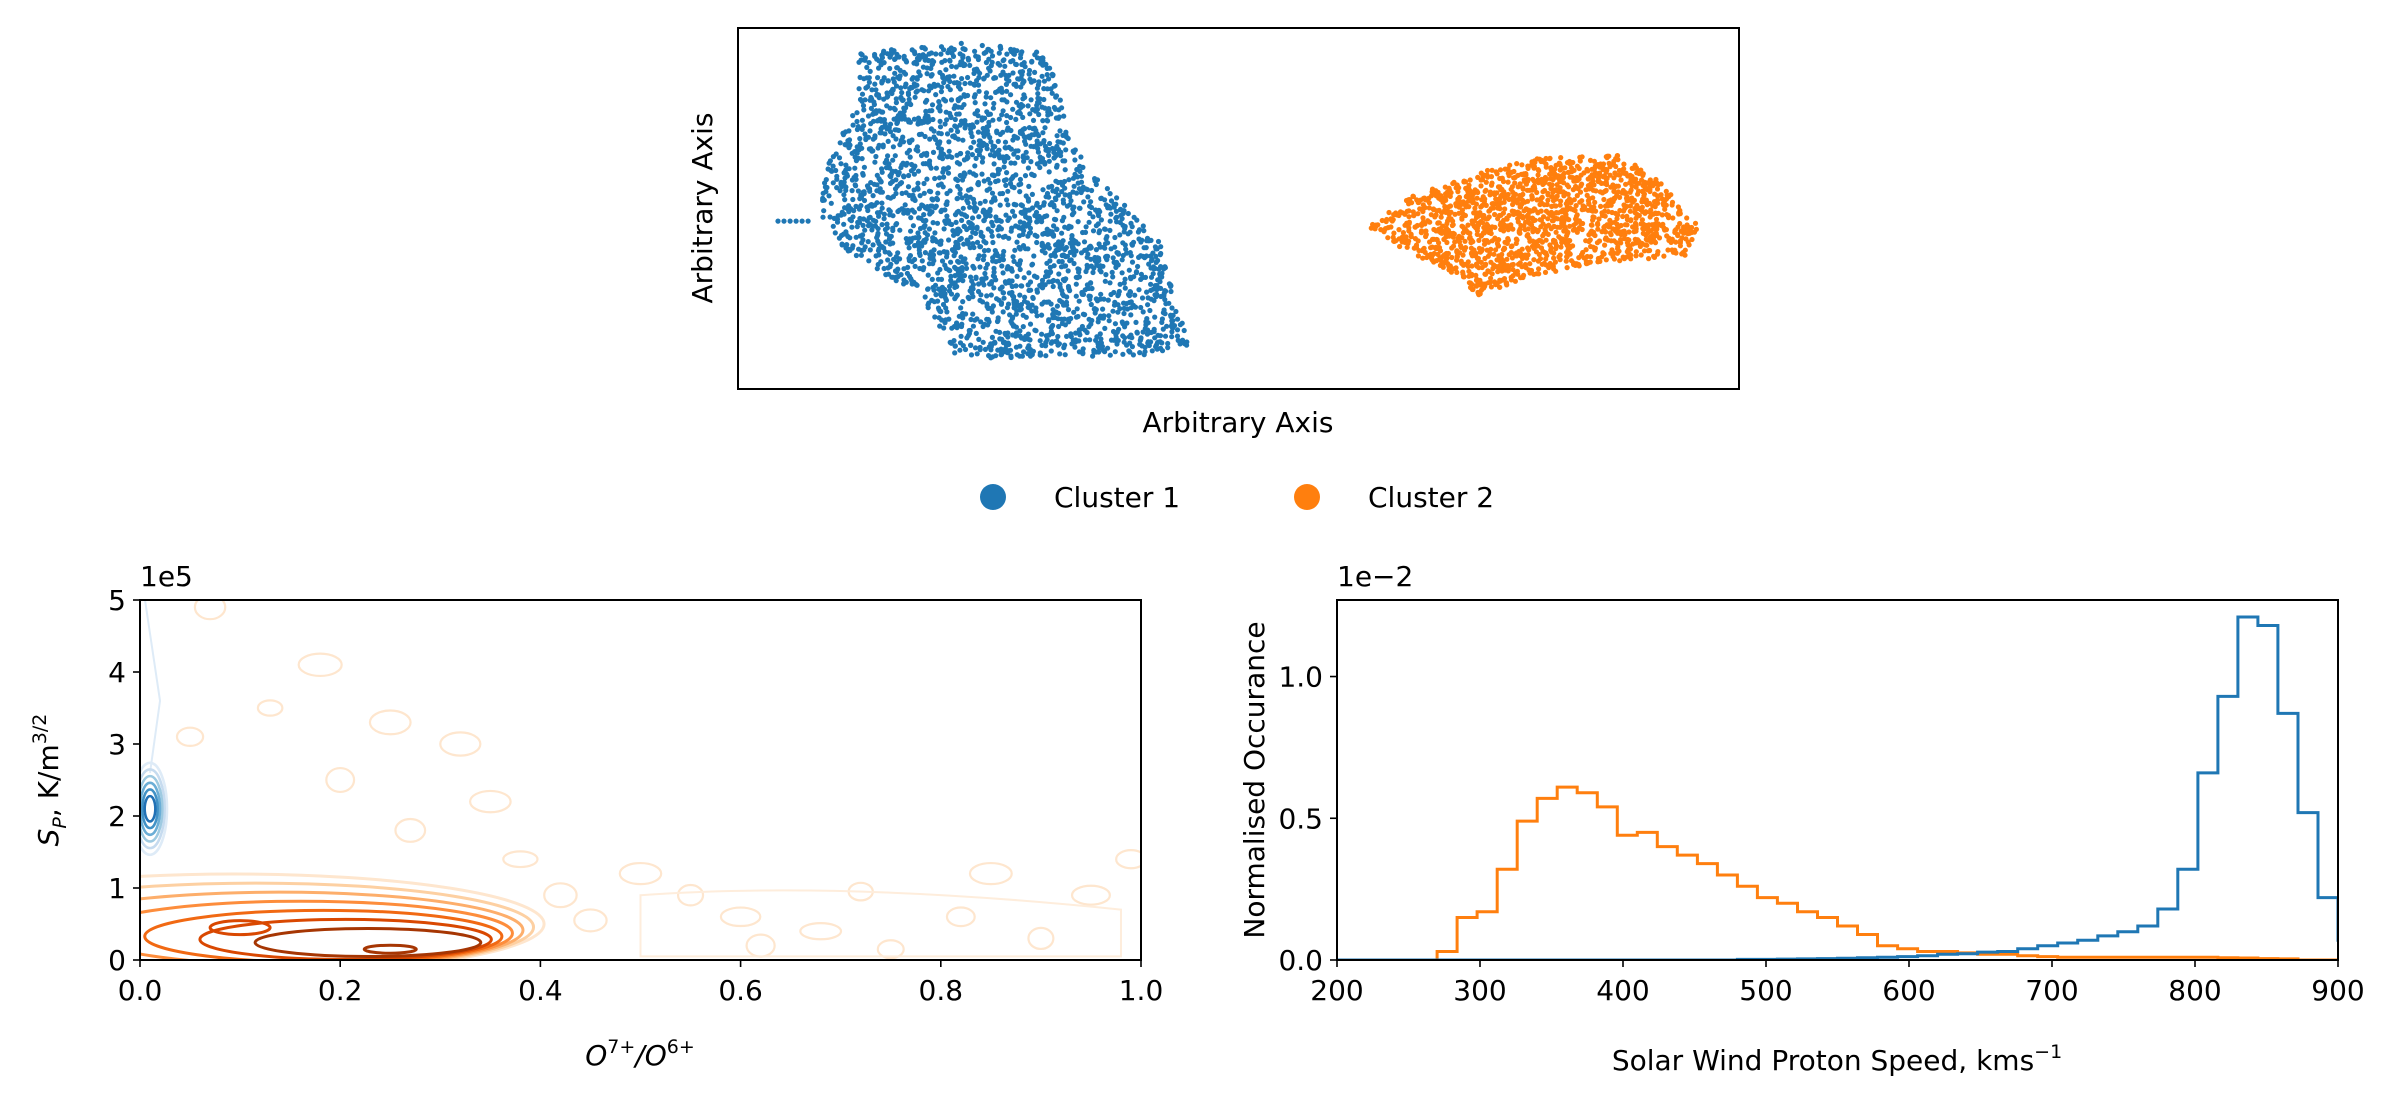  I want to click on histogram-ylabel: Normalised Occurance, so click(1254, 779).